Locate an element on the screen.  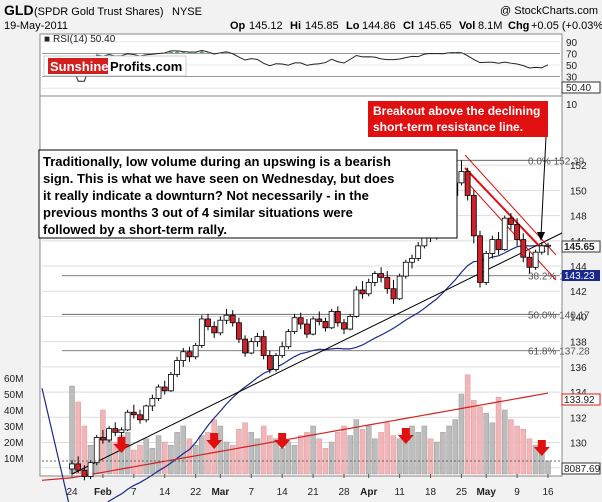
rsi-tick-label: 70 is located at coordinates (572, 54).